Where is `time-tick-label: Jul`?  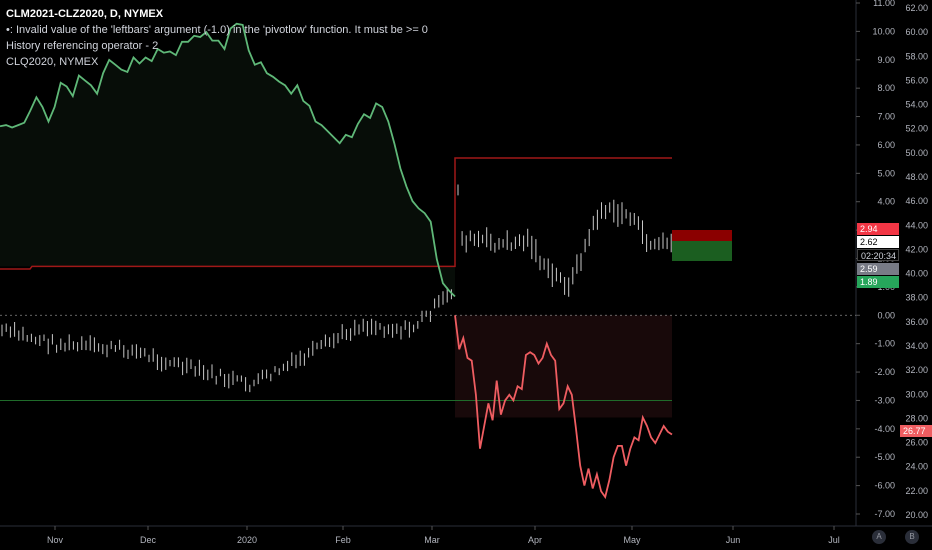
time-tick-label: Jul is located at coordinates (834, 540).